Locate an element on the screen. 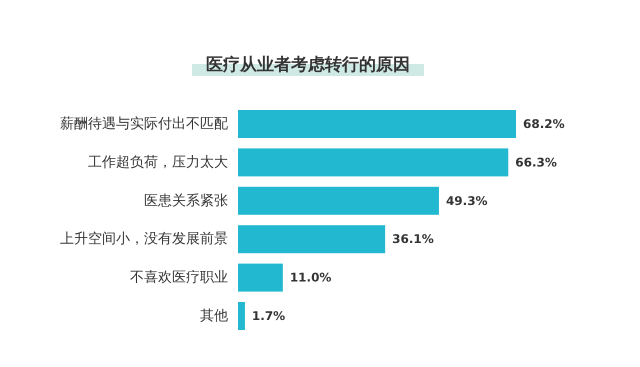 This screenshot has width=640, height=367. y-tick-label: 不喜欢医疗职业 is located at coordinates (179, 278).